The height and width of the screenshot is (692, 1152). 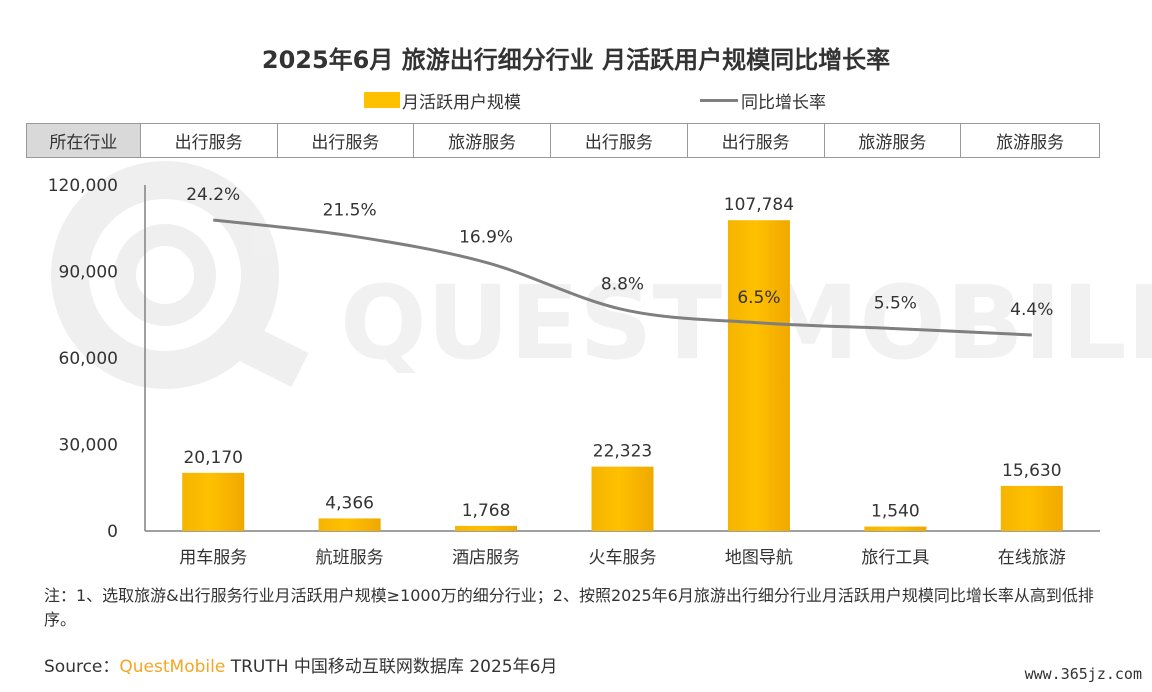 What do you see at coordinates (895, 558) in the screenshot?
I see `x-tick-label: 旅行工具` at bounding box center [895, 558].